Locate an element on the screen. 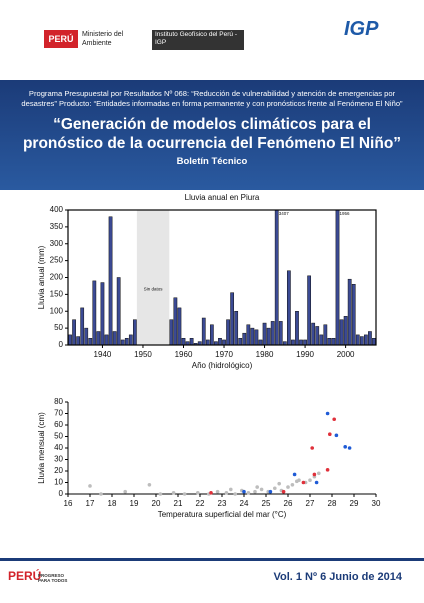  y-tick-label: 30 is located at coordinates (58, 459).